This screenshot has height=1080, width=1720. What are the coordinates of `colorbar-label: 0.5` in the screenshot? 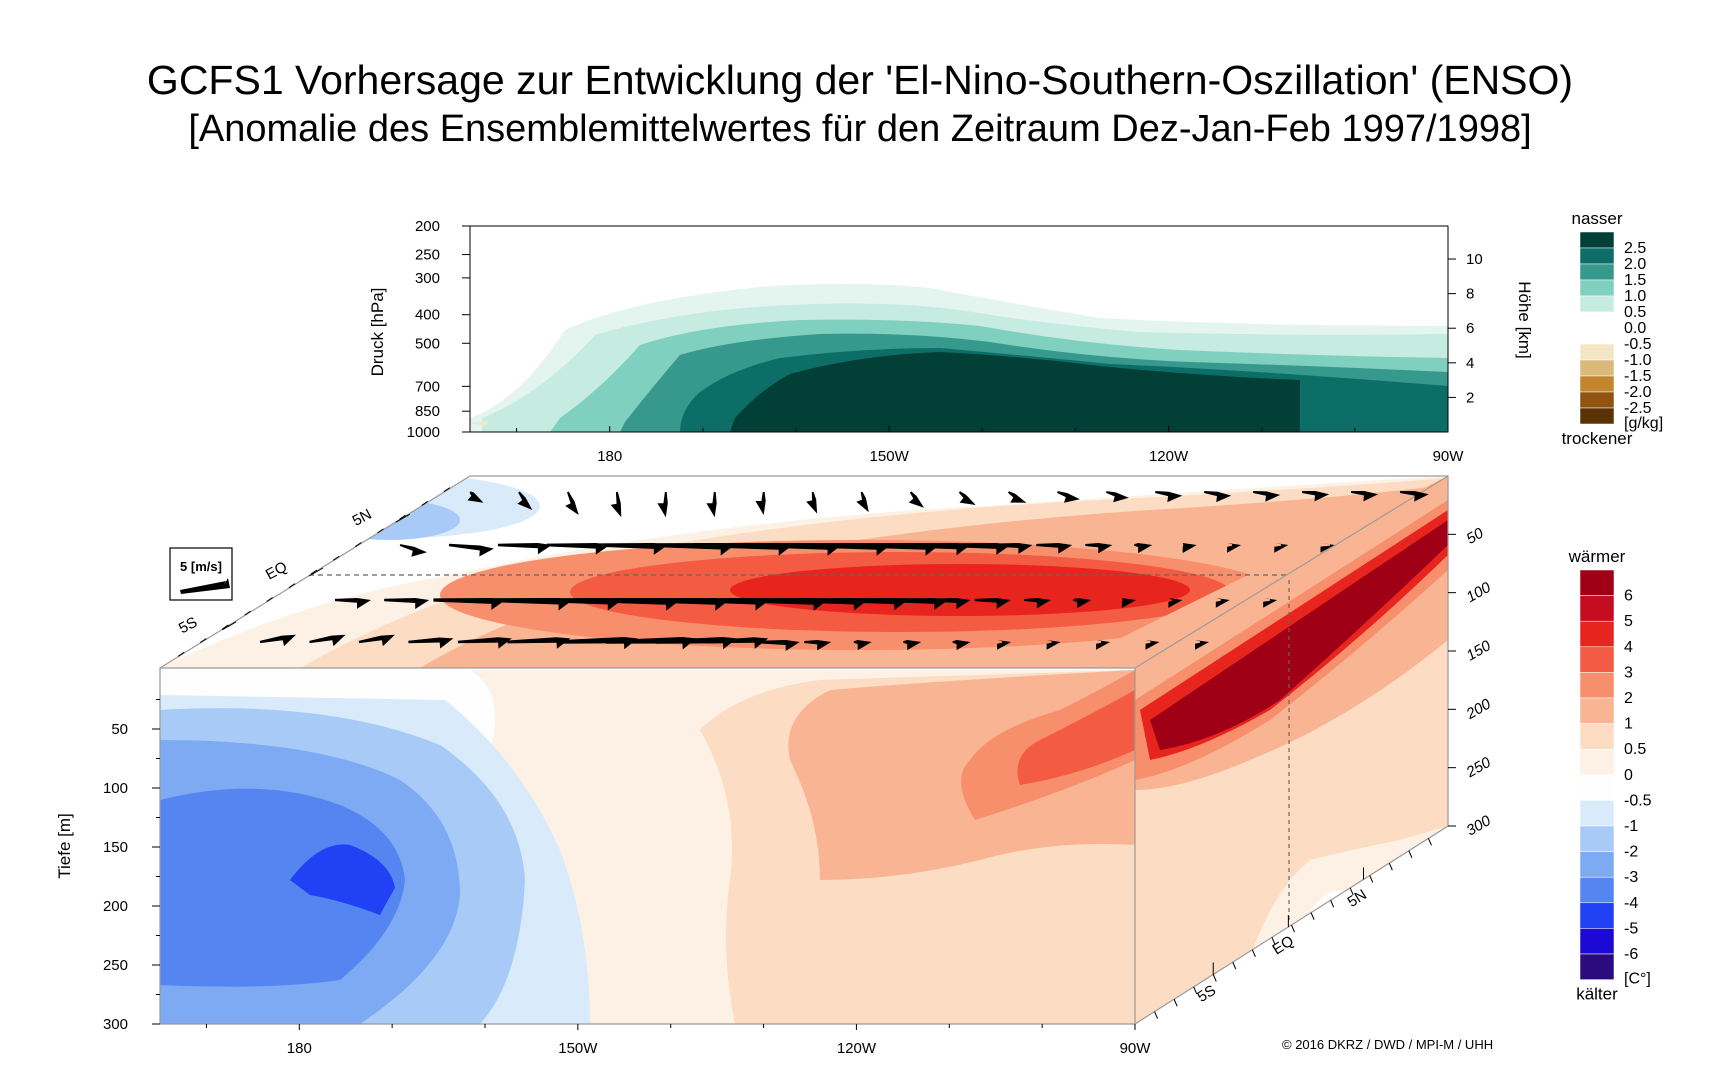 It's located at (1635, 312).